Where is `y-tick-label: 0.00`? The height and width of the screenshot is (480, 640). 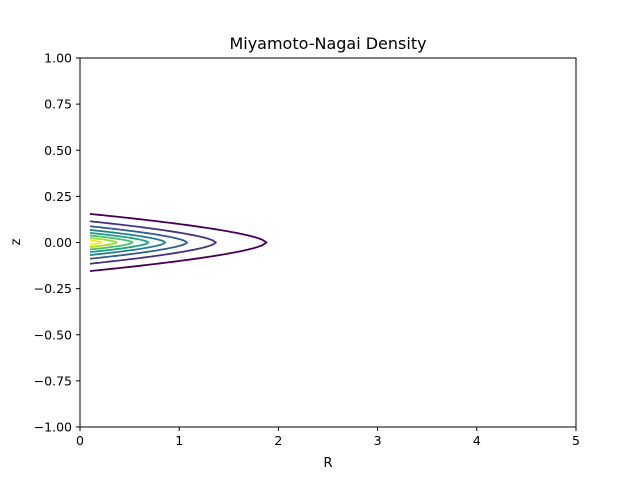
y-tick-label: 0.00 is located at coordinates (58, 242).